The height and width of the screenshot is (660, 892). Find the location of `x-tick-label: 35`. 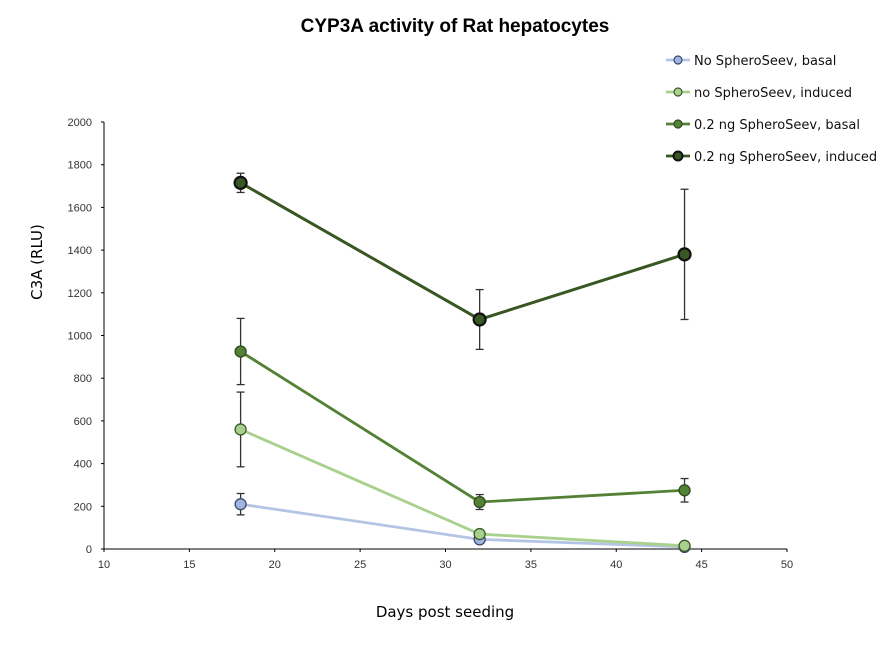

x-tick-label: 35 is located at coordinates (531, 565).